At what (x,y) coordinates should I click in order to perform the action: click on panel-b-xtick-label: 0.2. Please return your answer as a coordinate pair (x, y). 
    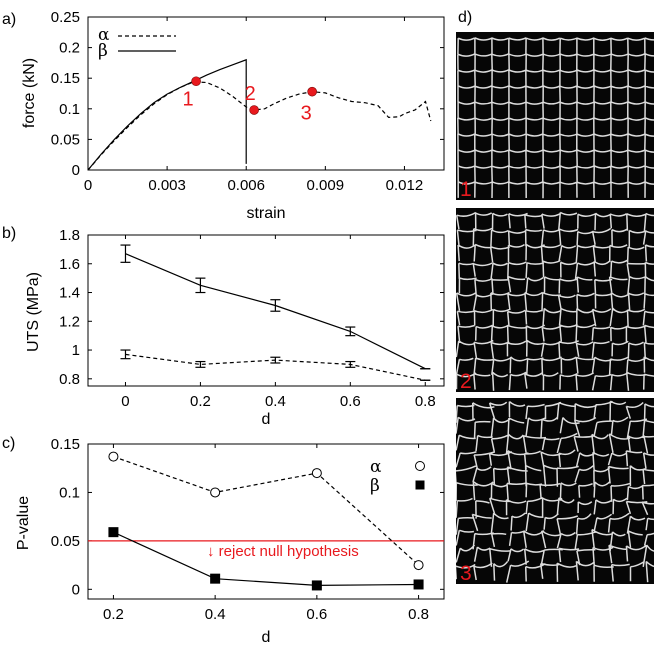
    Looking at the image, I should click on (200, 401).